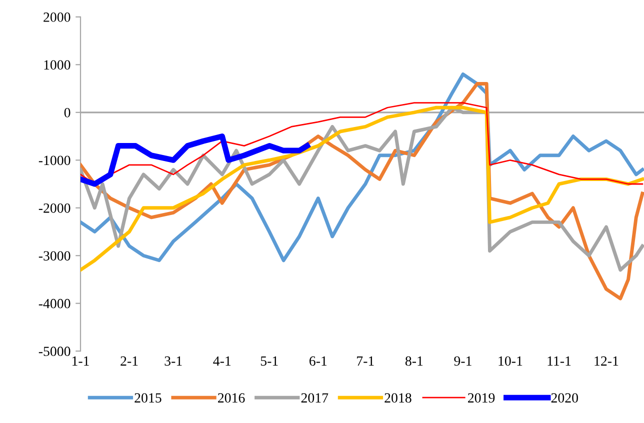 The height and width of the screenshot is (423, 644). Describe the element at coordinates (318, 361) in the screenshot. I see `x-tick-label: 6-1` at that location.